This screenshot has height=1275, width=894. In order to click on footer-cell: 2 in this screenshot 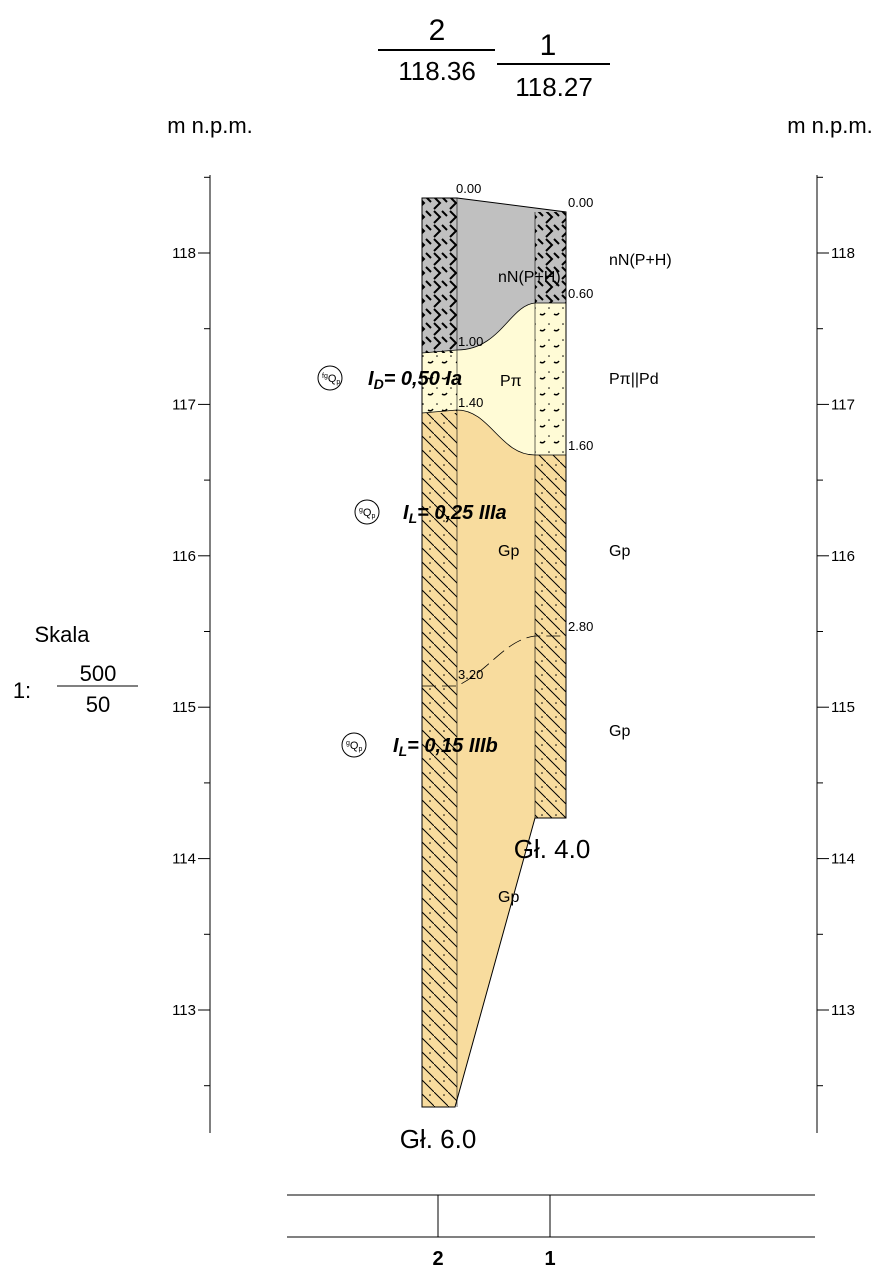, I will do `click(437, 1259)`.